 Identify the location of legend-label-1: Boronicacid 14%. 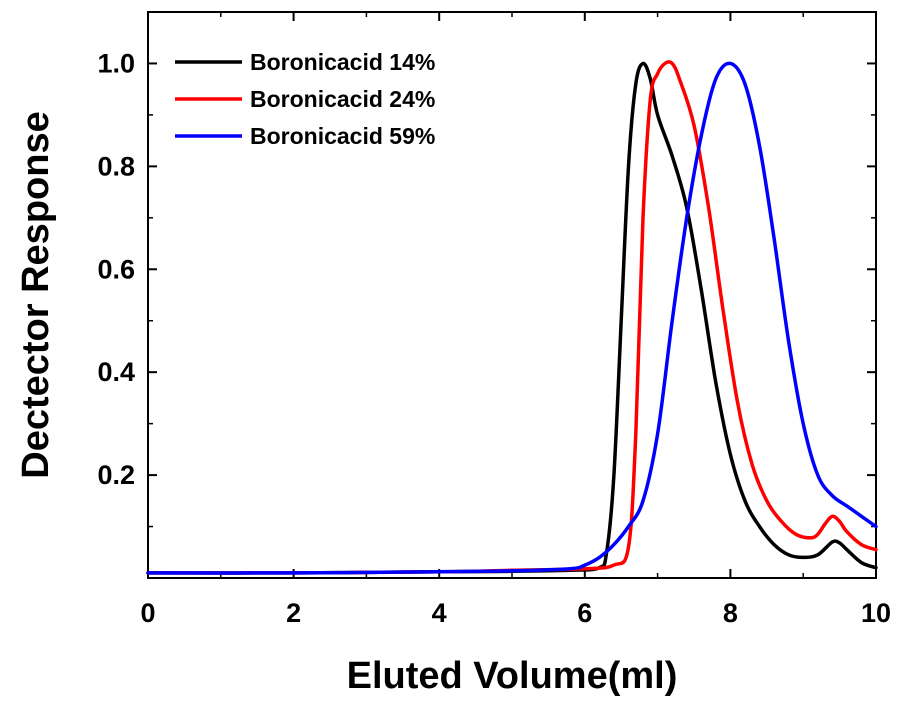
(342, 62).